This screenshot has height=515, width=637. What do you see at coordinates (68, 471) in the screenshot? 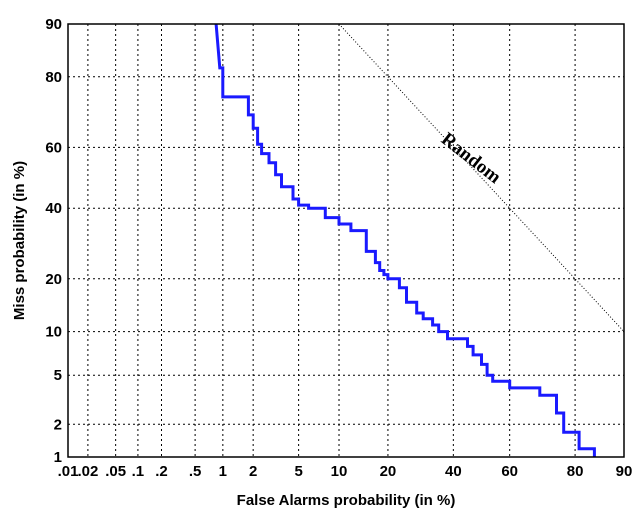
I see `x-tick-label: .01` at bounding box center [68, 471].